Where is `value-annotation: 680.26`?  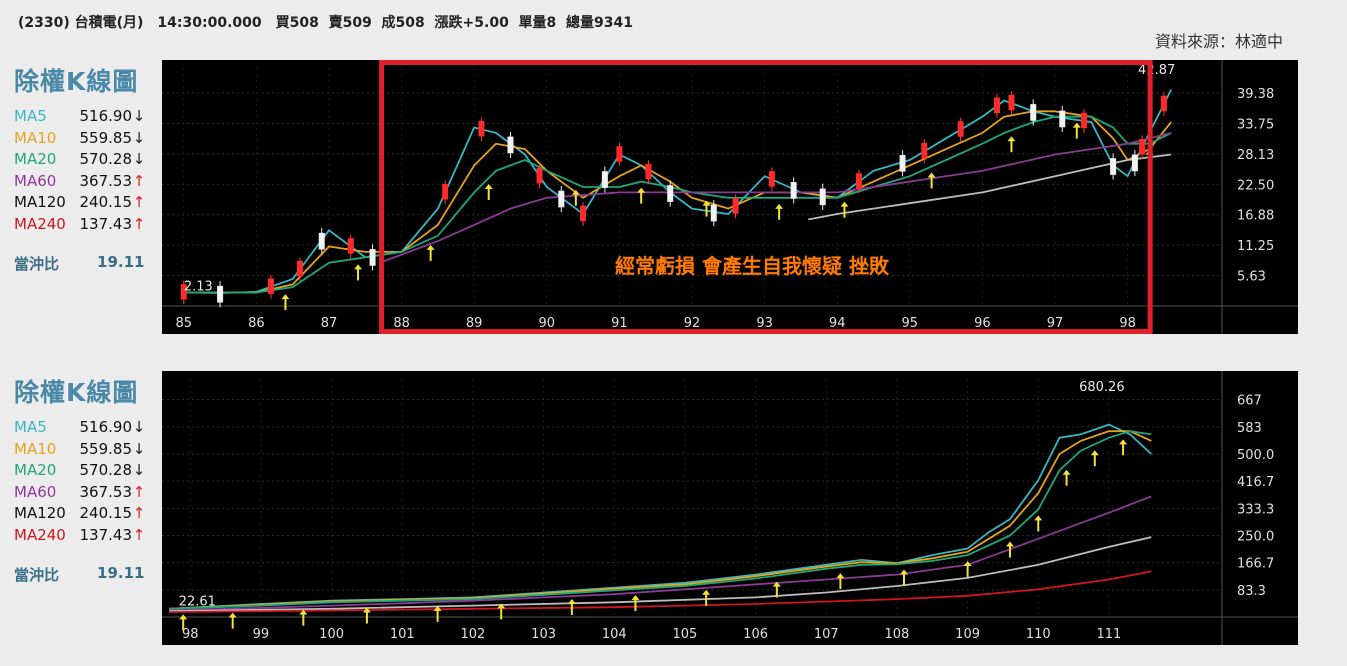
value-annotation: 680.26 is located at coordinates (1102, 387).